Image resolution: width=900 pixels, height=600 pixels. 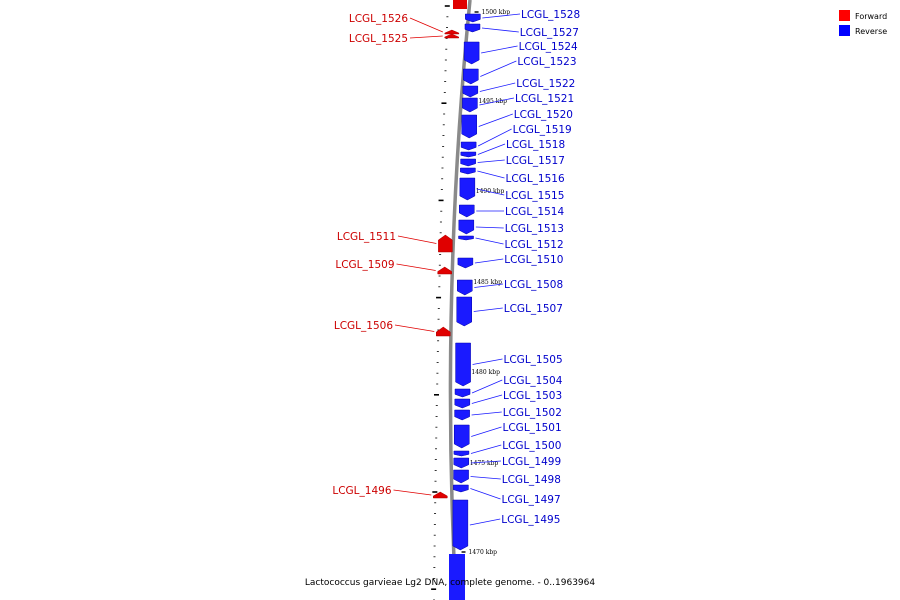 I want to click on gene-lcgl-1495-label: LCGL_1495, so click(x=530, y=520).